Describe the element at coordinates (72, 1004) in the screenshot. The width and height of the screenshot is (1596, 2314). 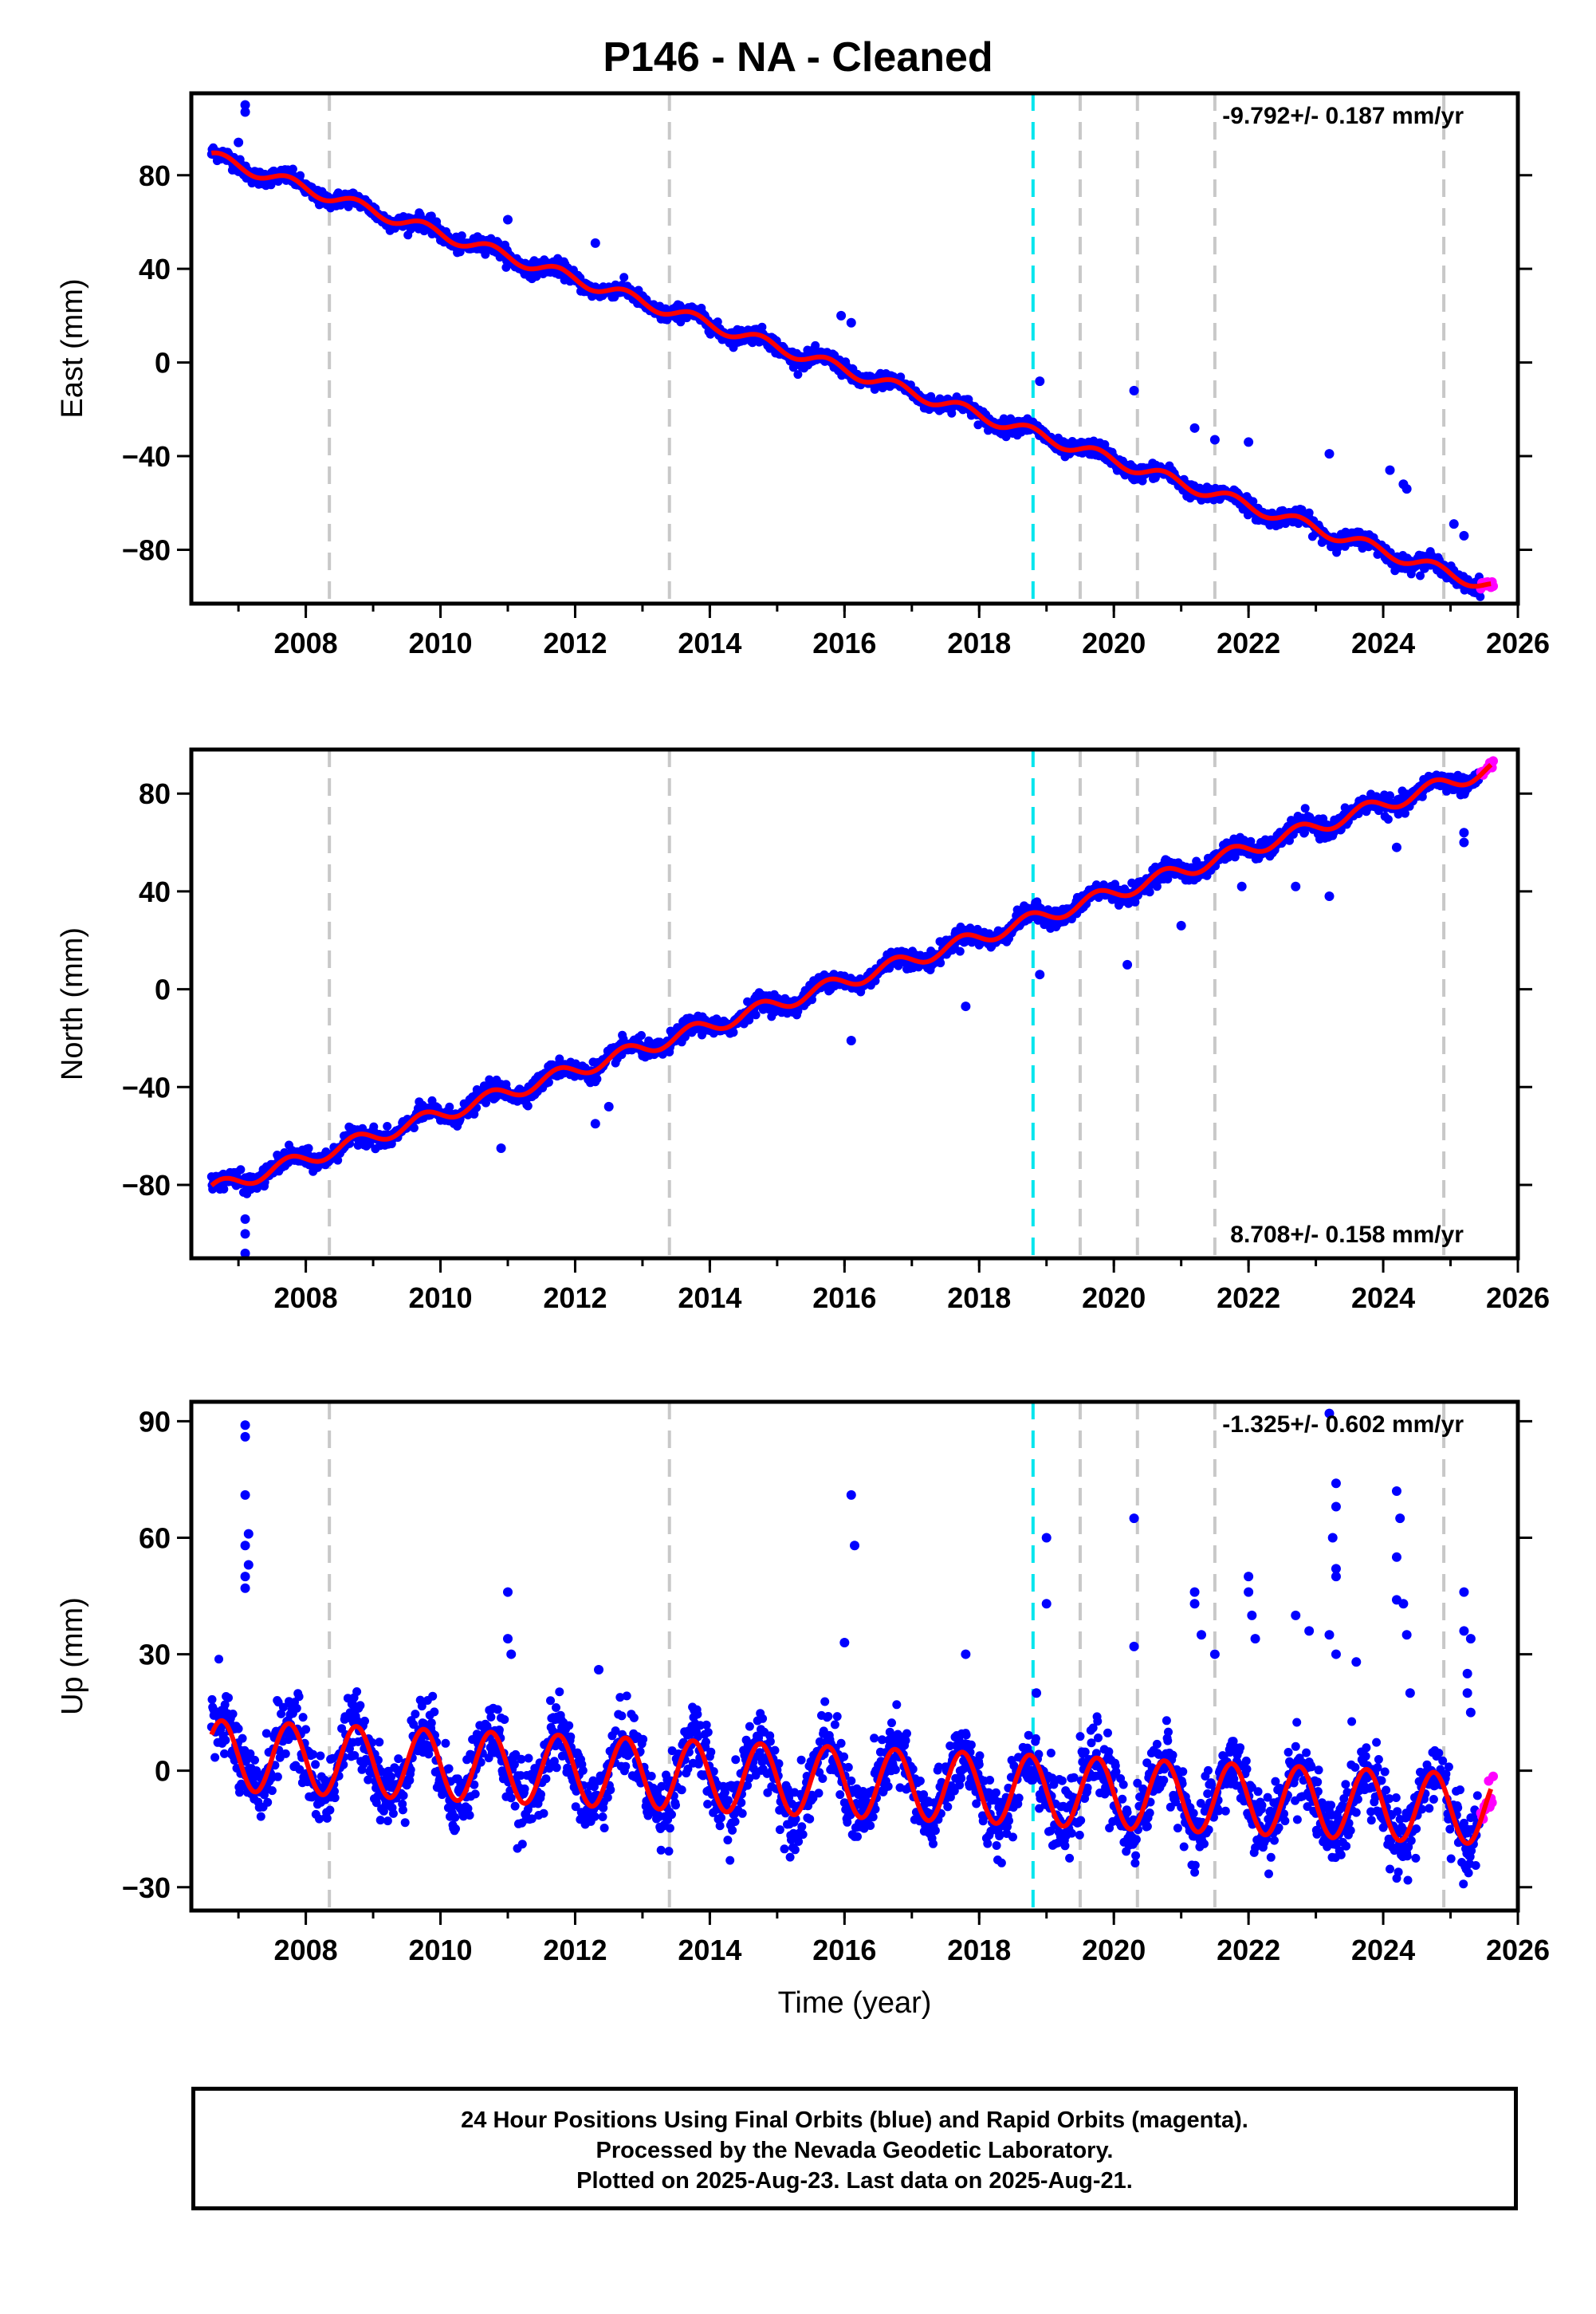
I see `north-y-axis-label: North (mm)` at that location.